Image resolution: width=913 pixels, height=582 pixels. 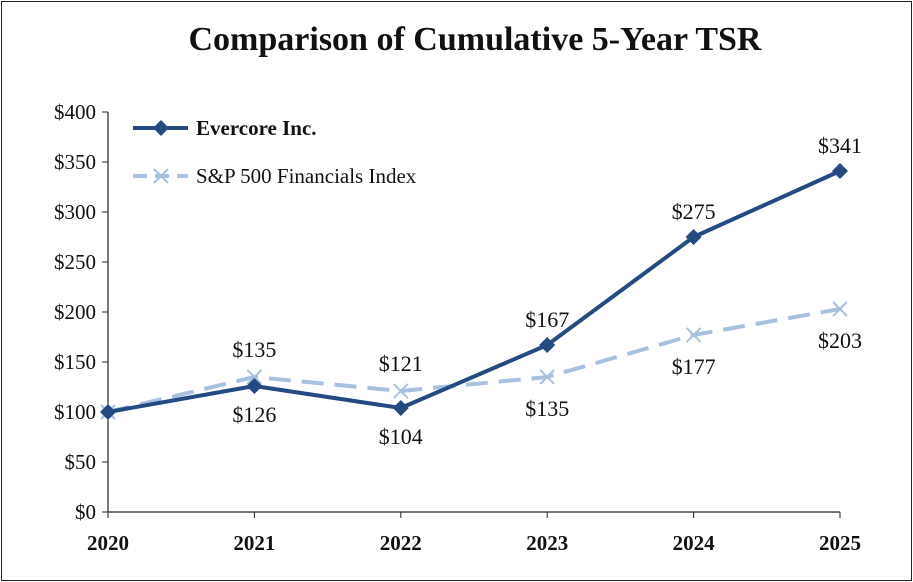 I want to click on x-tick-label: 2021, so click(x=254, y=543).